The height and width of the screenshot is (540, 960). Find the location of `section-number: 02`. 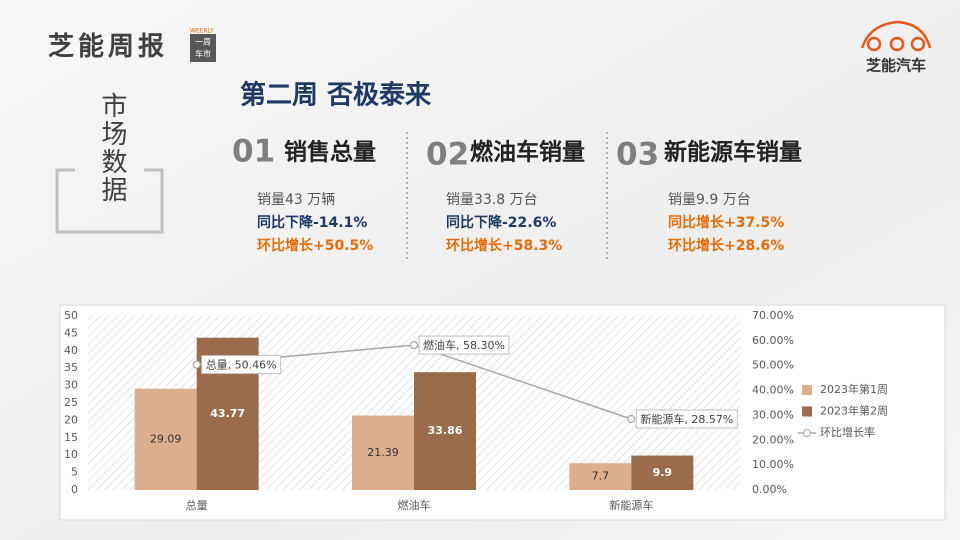

section-number: 02 is located at coordinates (447, 155).